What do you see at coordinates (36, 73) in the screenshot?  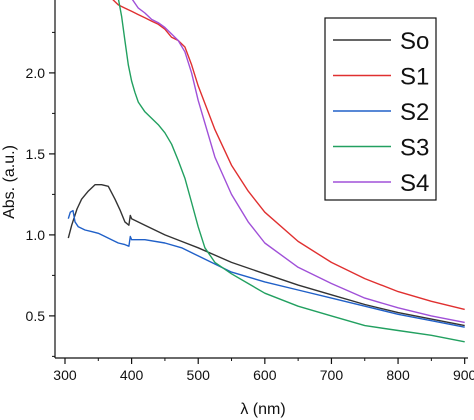 I see `y-tick-label: 2.0` at bounding box center [36, 73].